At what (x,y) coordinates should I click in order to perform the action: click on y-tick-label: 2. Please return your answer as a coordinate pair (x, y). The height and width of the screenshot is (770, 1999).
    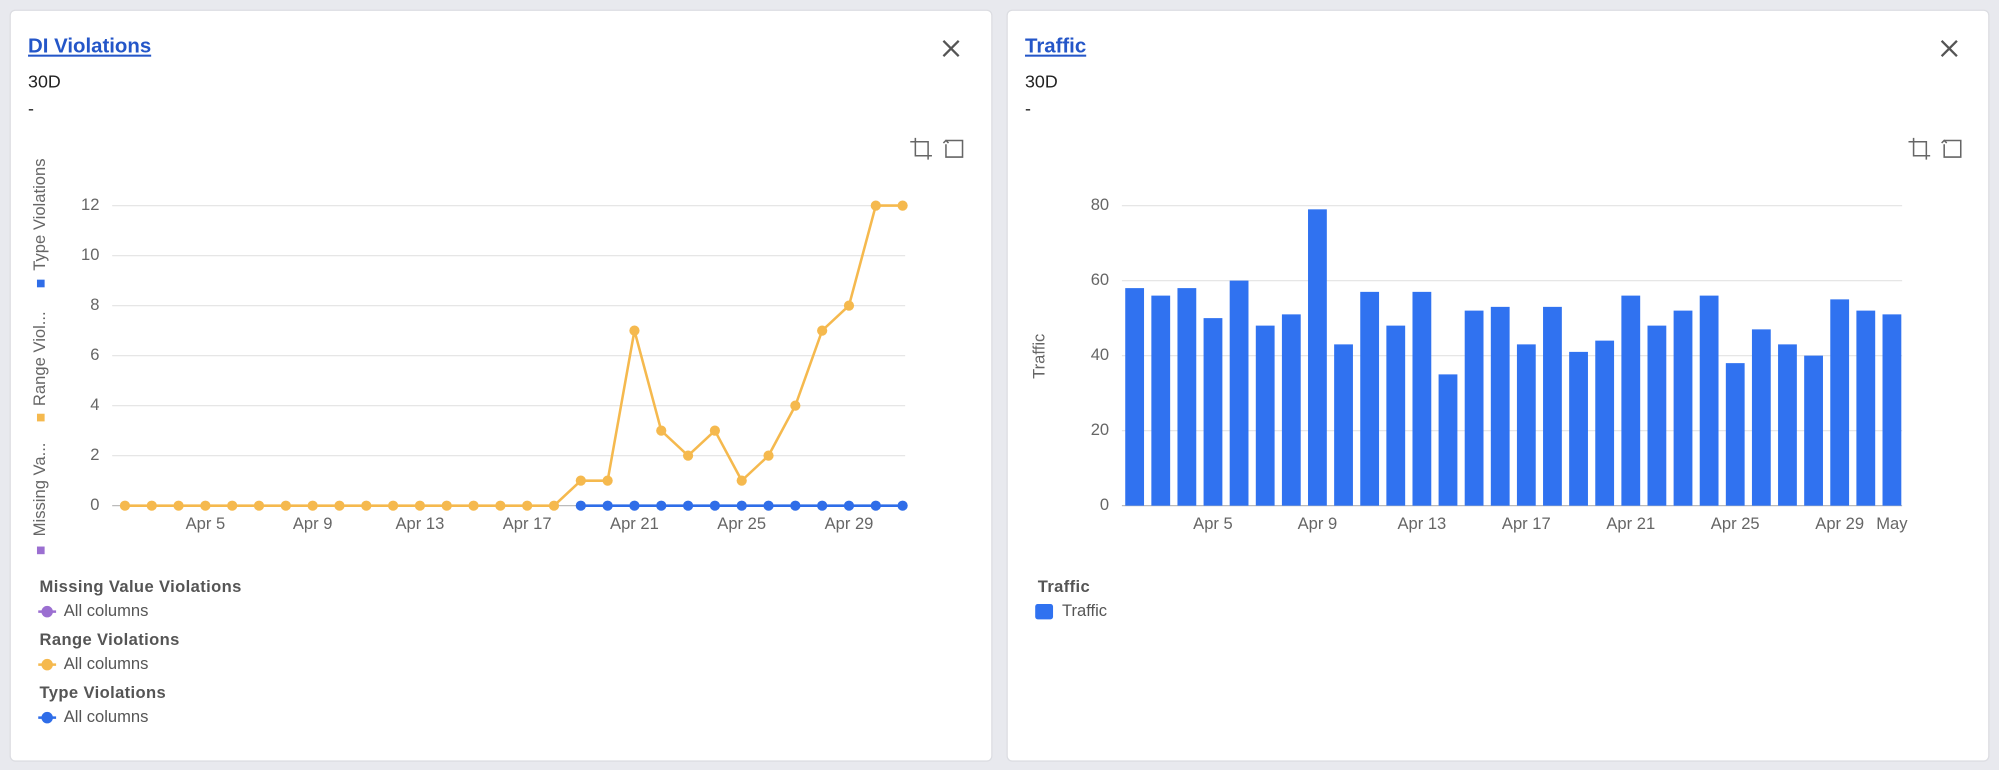
    Looking at the image, I should click on (94, 454).